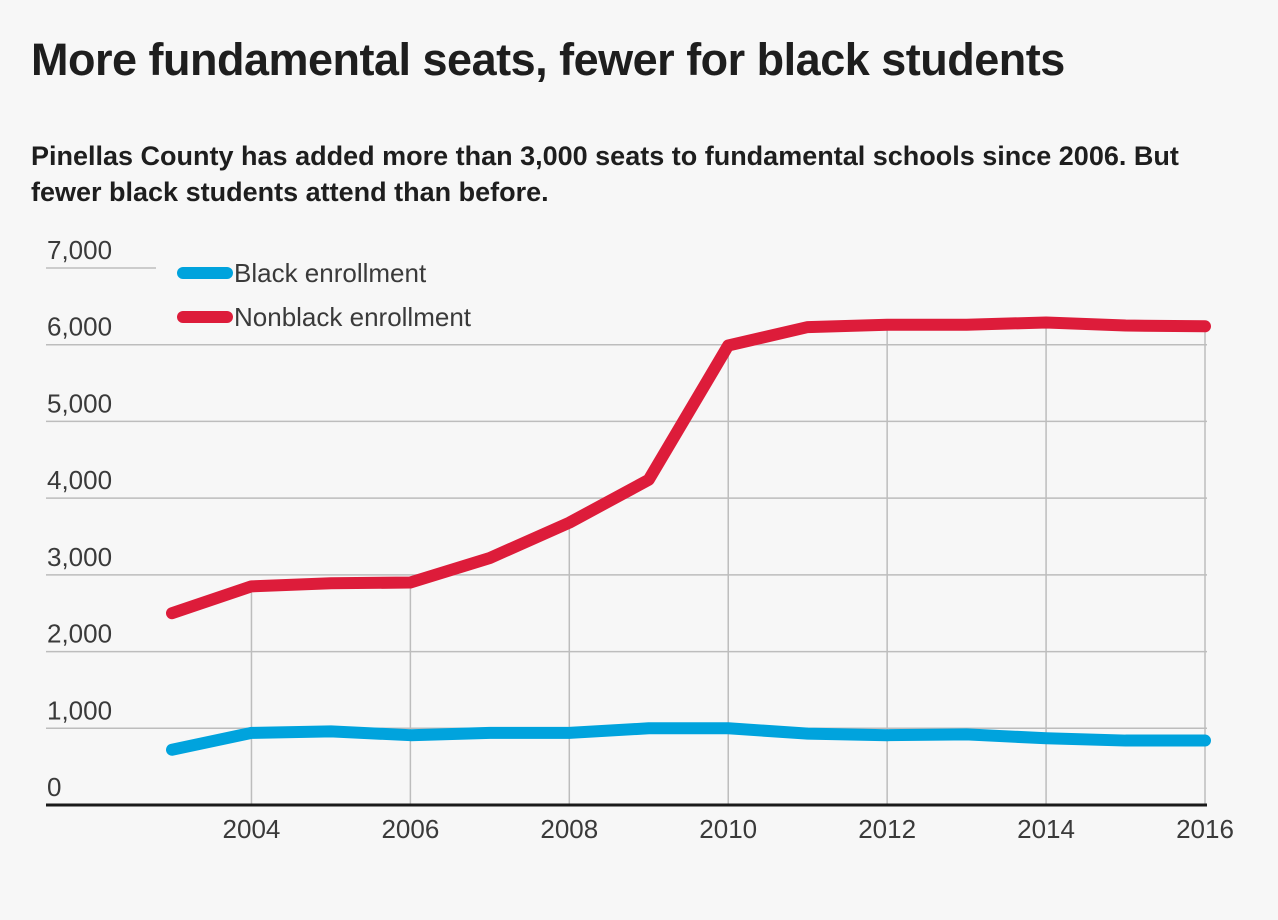  Describe the element at coordinates (324, 295) in the screenshot. I see `chart-legend: Black enrollment Nonblack enrollment` at that location.